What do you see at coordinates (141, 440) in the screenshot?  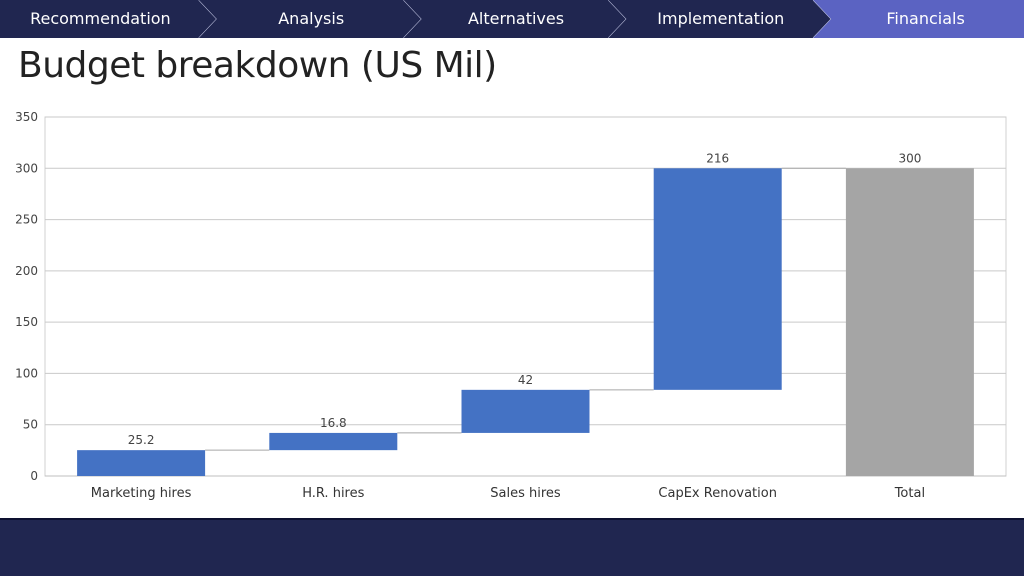 I see `data-label: 25.2` at bounding box center [141, 440].